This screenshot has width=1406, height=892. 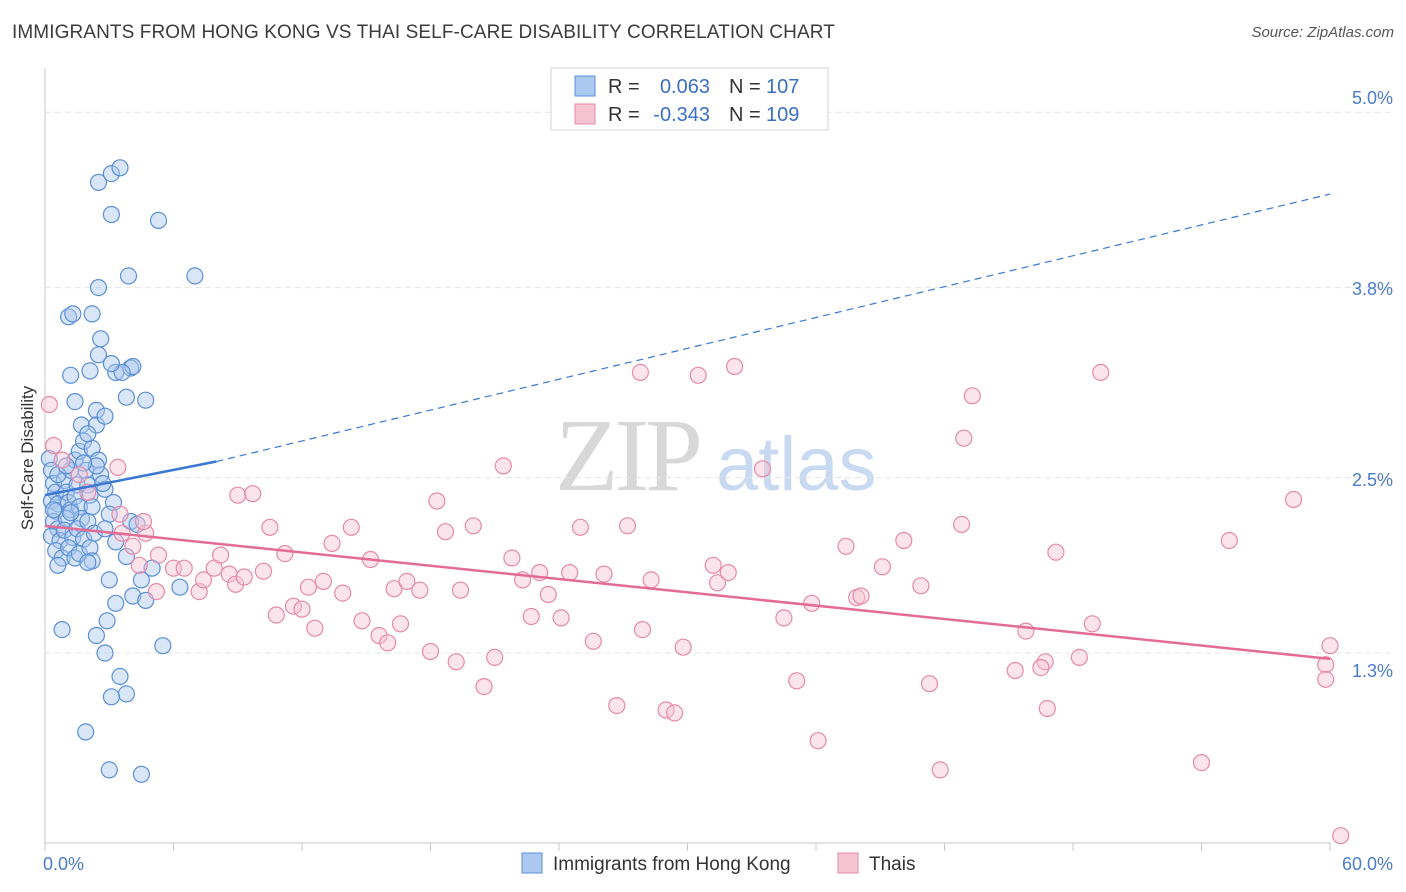 I want to click on x-tick-label-max: 60.0%, so click(x=1367, y=864).